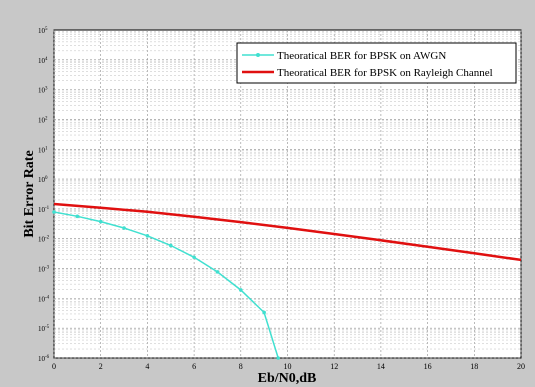 This screenshot has height=387, width=535. What do you see at coordinates (287, 378) in the screenshot?
I see `x-axis-label: Eb/N0,dB` at bounding box center [287, 378].